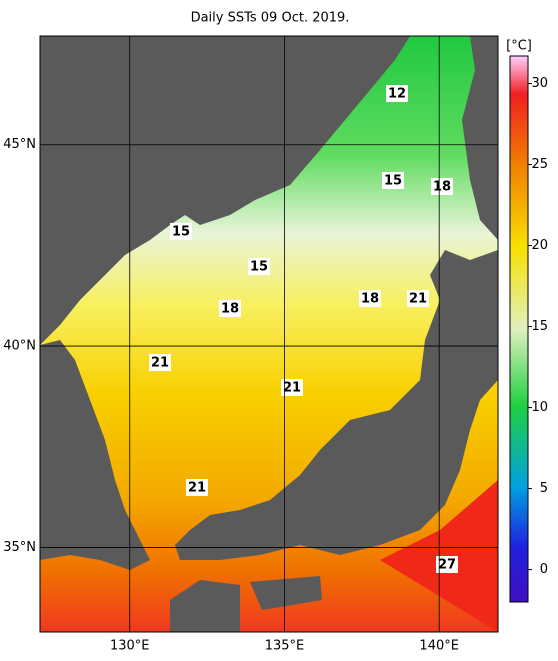 This screenshot has height=661, width=558. I want to click on colorbar-tick-label: 25, so click(539, 164).